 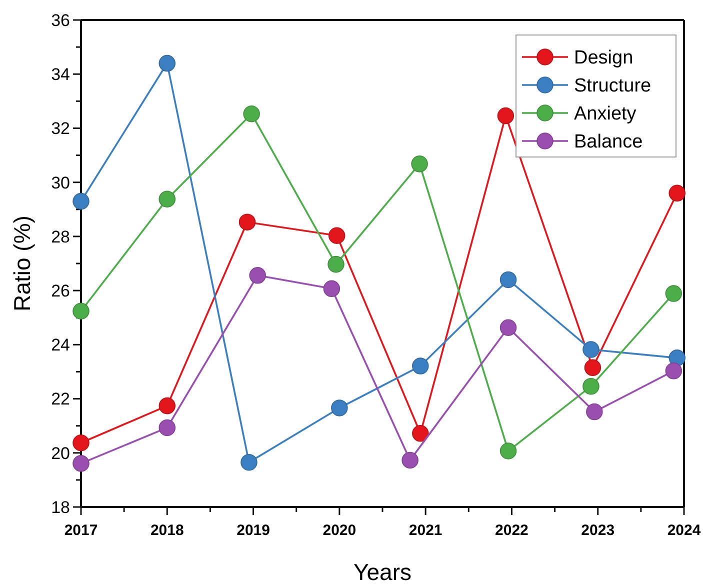 I want to click on x-tick-label: 2023, so click(x=598, y=530).